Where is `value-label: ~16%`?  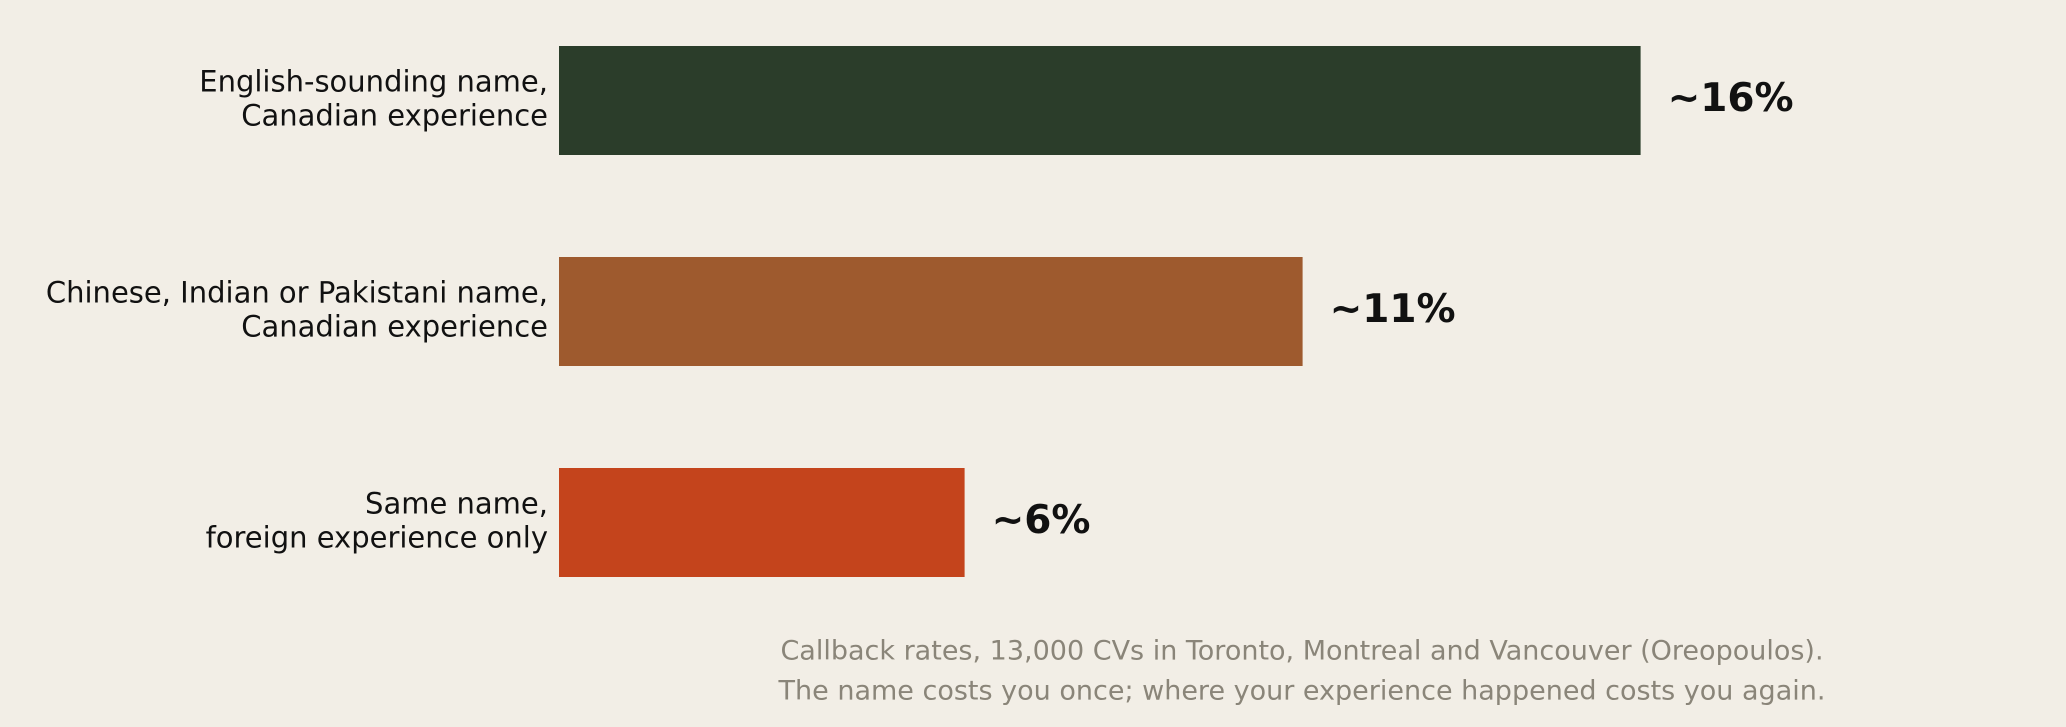 value-label: ~16% is located at coordinates (1731, 98).